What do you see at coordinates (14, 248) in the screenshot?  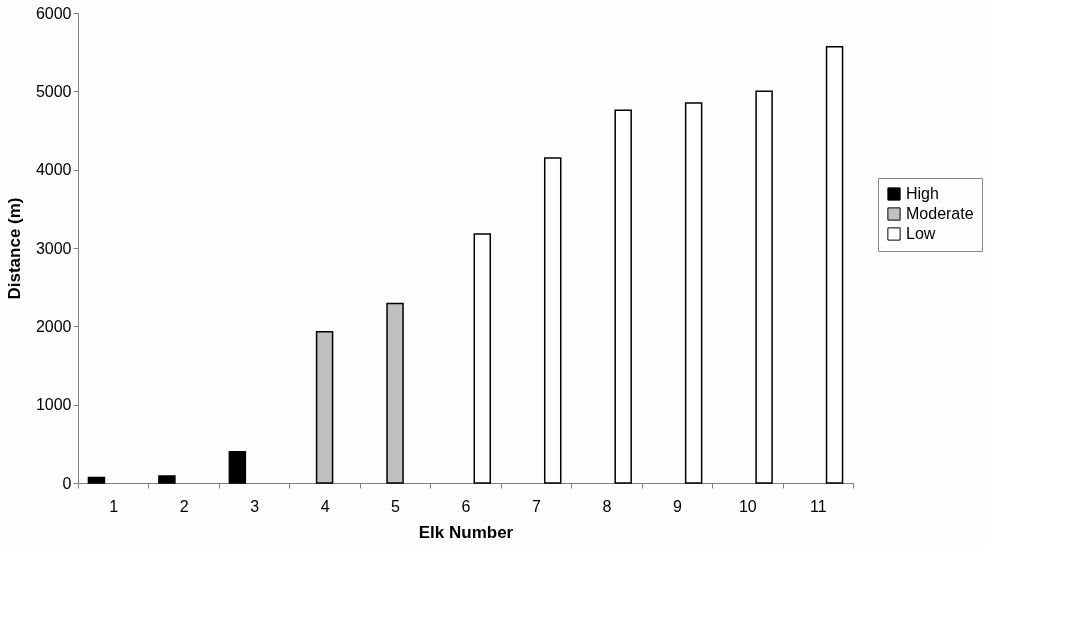 I see `y-axis-title: Distance (m)` at bounding box center [14, 248].